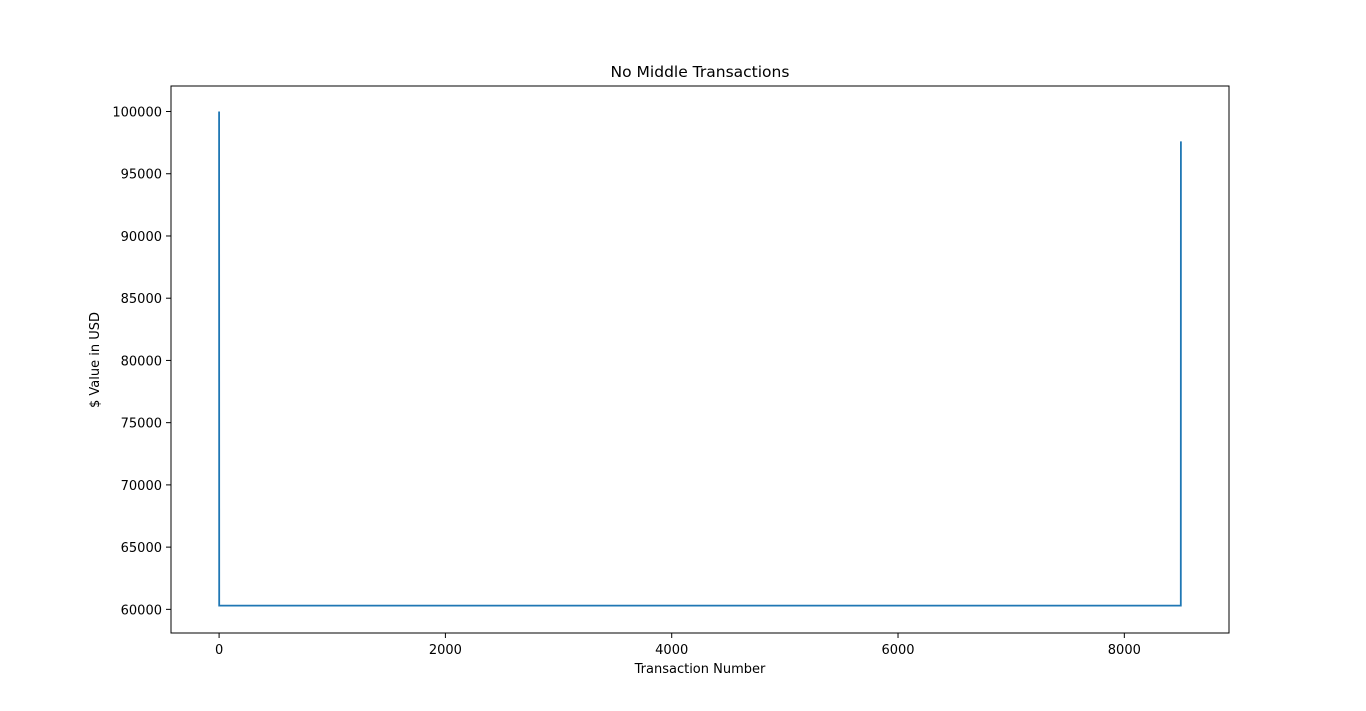 The image size is (1366, 711). What do you see at coordinates (1124, 650) in the screenshot?
I see `x-tick-label: 8000` at bounding box center [1124, 650].